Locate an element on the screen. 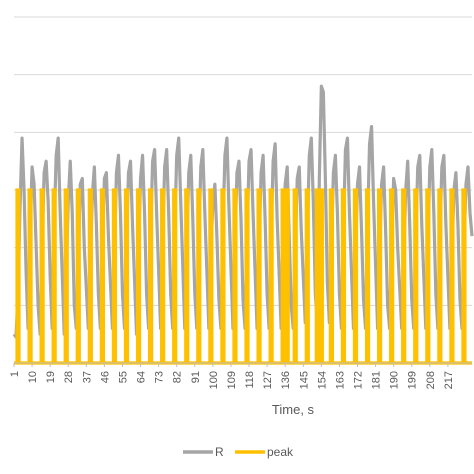 The image size is (474, 474). x-tick-label: 46 is located at coordinates (105, 377).